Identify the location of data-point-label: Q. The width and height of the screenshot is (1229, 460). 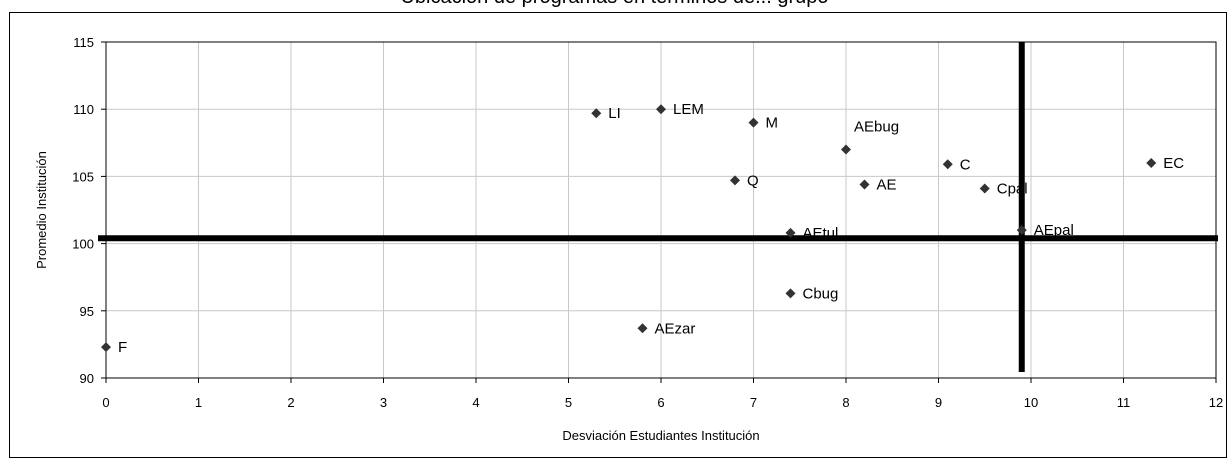
(753, 180).